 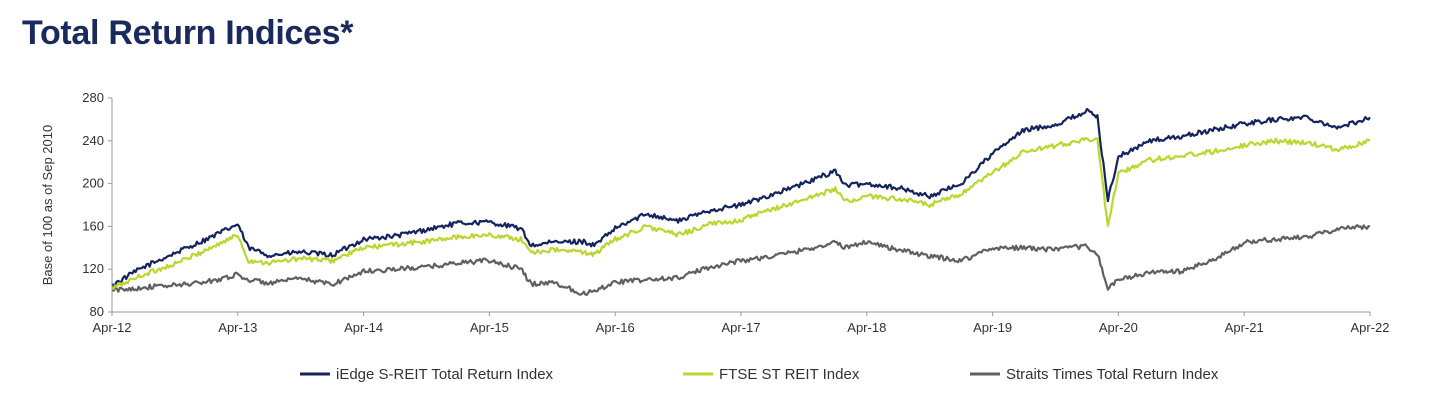 I want to click on legend-label-1: iEdge S-REIT Total Return Index, so click(x=445, y=374).